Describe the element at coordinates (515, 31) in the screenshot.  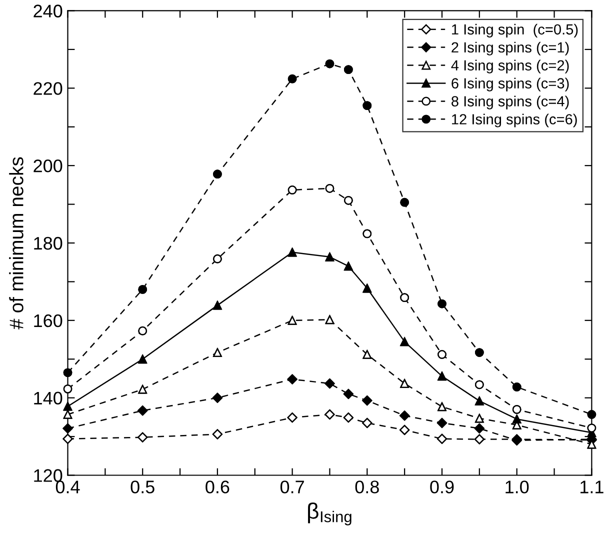
I see `legend-label: 1 Ising spin (c=0.5)` at that location.